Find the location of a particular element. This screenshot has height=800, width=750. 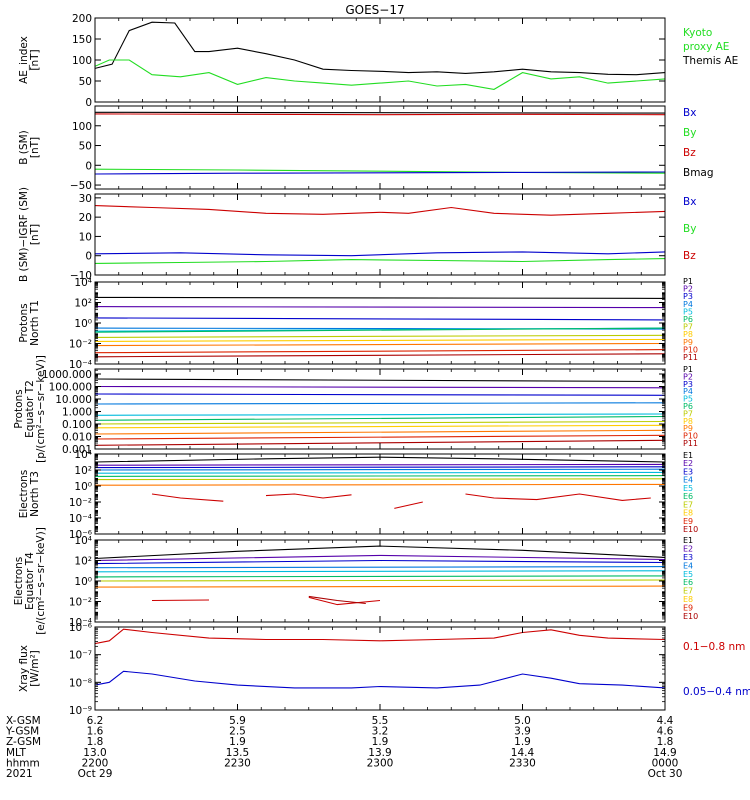

panel-bsm: −50 0 50 100 B (SM) [nT] Bx By Bz Bmag is located at coordinates (366, 148).